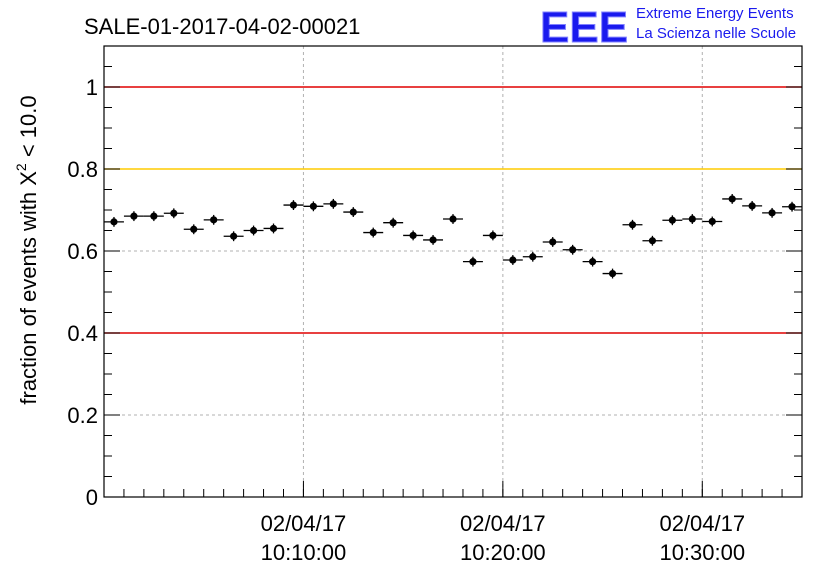  What do you see at coordinates (92, 87) in the screenshot?
I see `y-tick-label: 1` at bounding box center [92, 87].